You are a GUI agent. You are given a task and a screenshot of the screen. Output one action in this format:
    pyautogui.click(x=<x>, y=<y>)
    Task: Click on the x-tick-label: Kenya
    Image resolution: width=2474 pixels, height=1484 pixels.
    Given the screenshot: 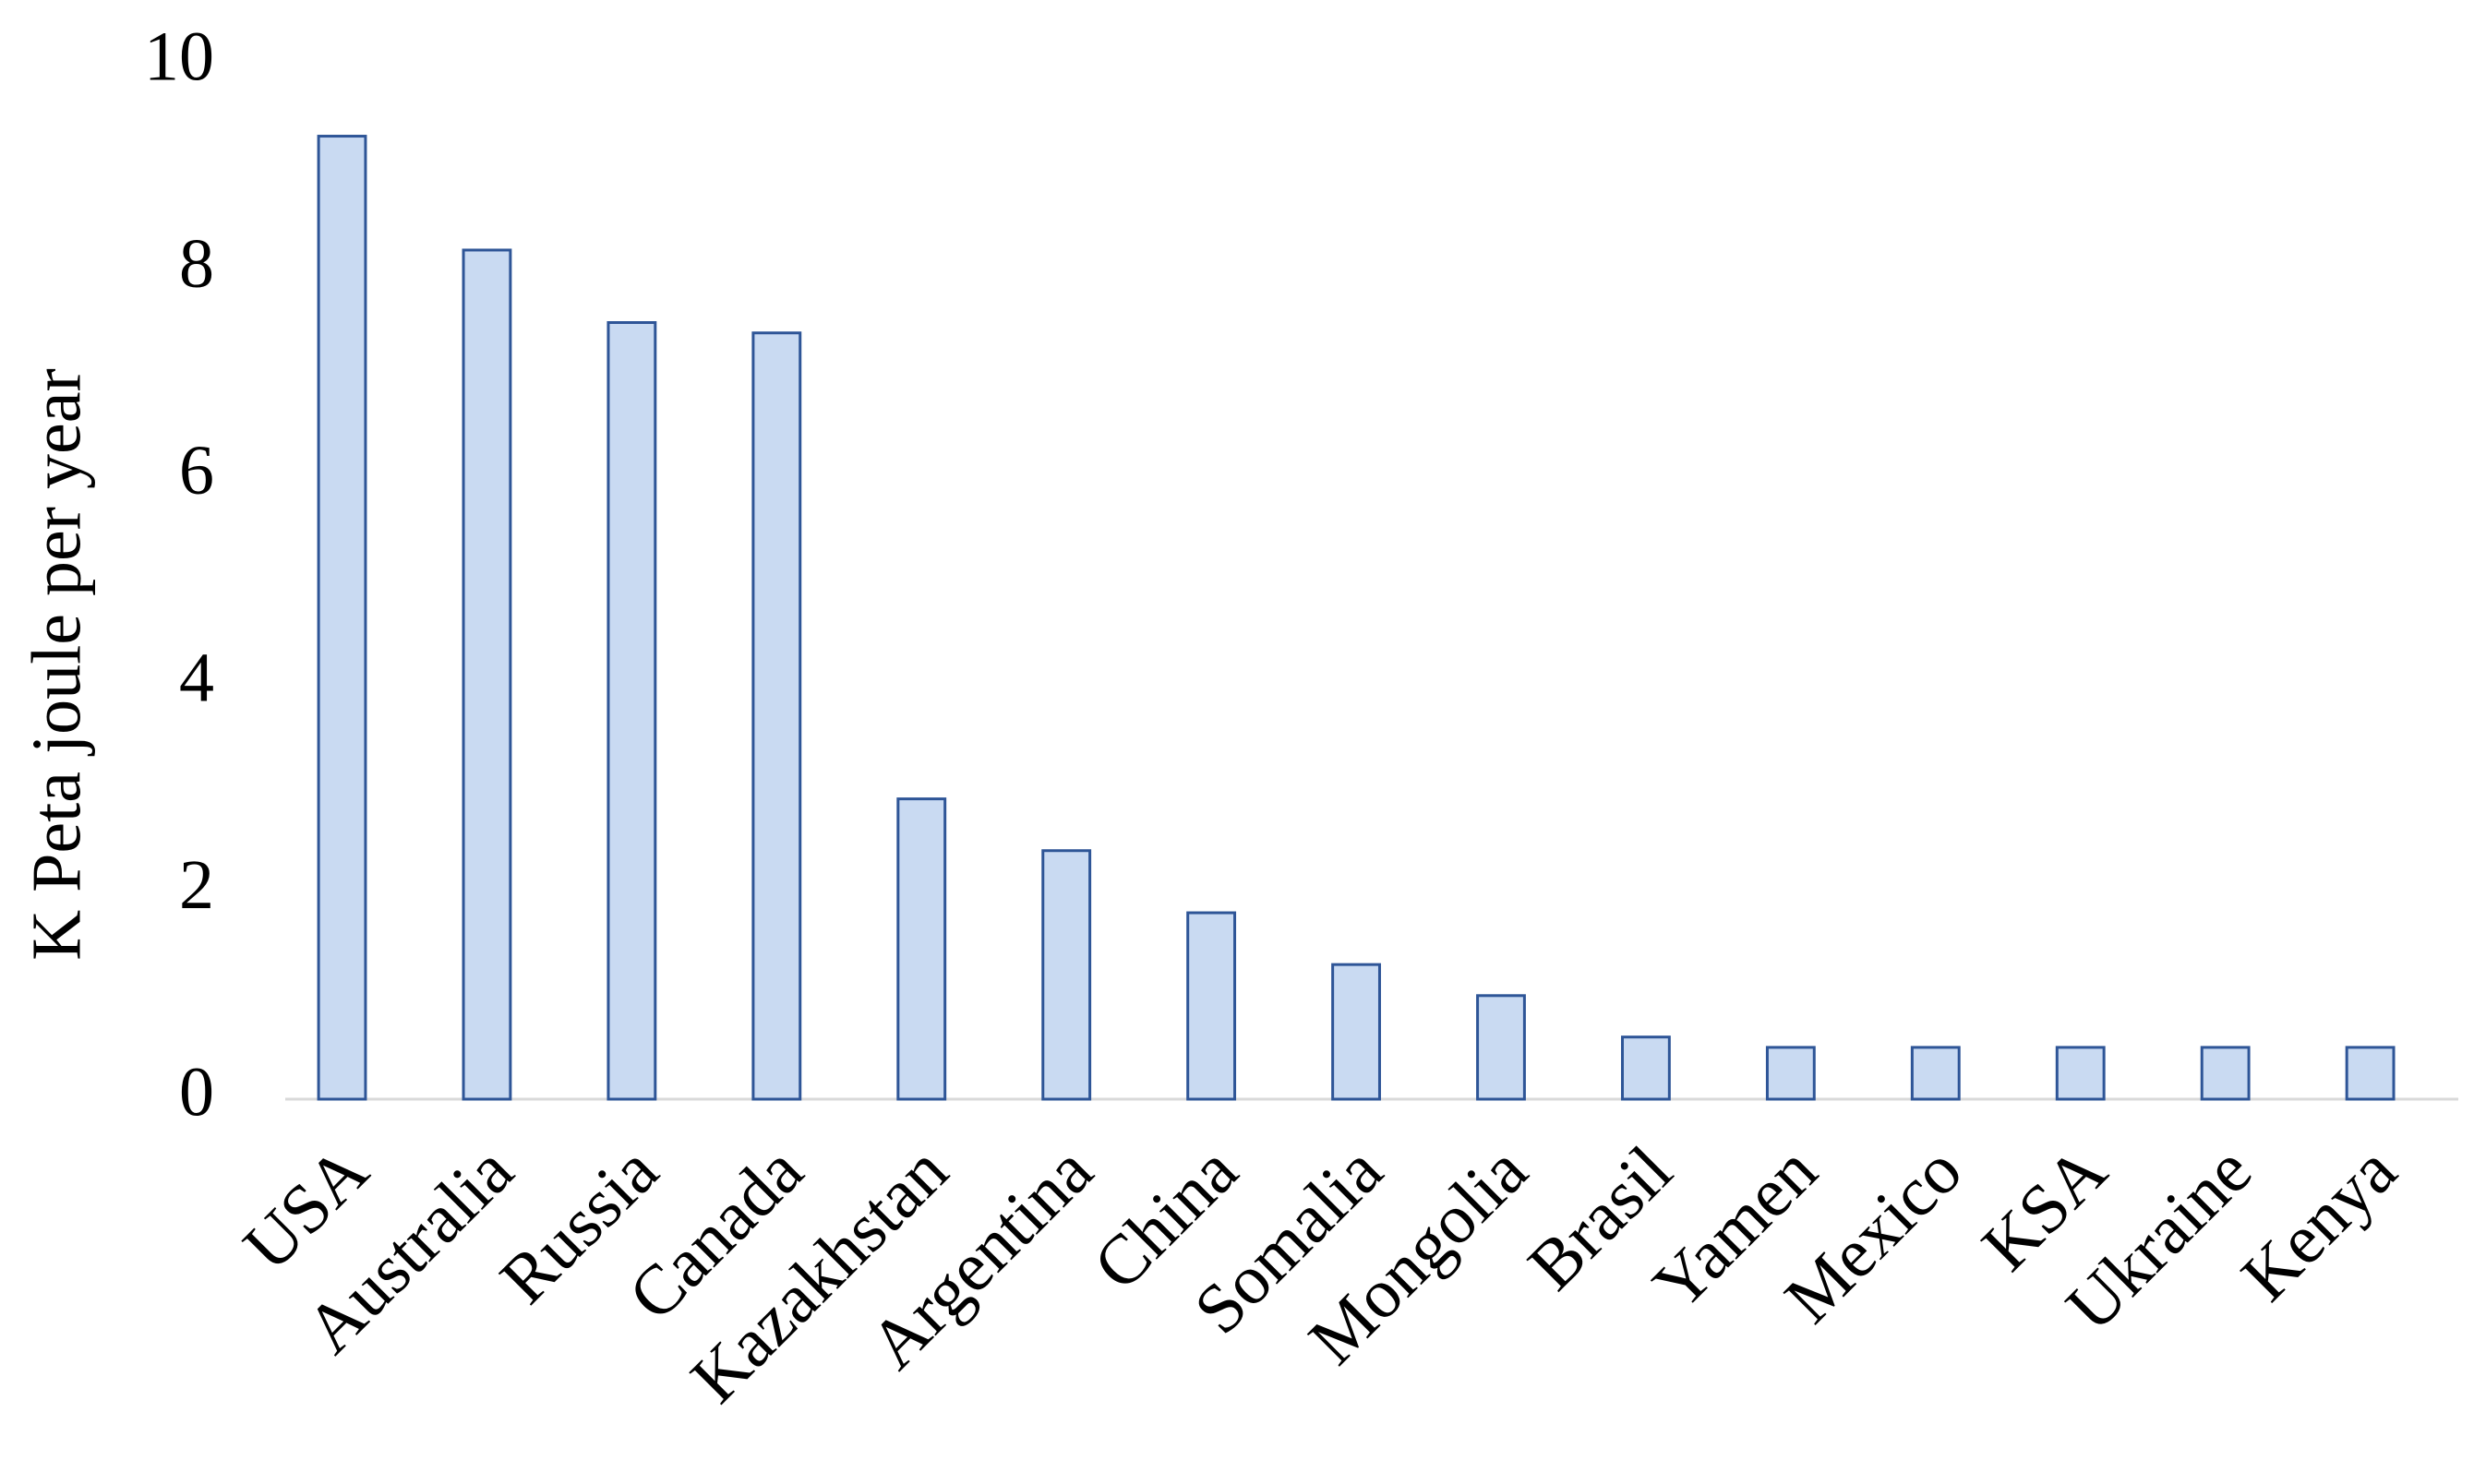 What is the action you would take?
    pyautogui.click(x=2319, y=1223)
    